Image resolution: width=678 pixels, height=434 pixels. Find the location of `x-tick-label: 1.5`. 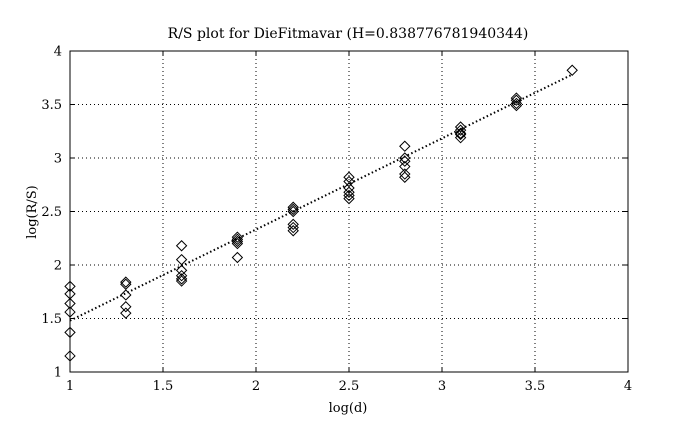

x-tick-label: 1.5 is located at coordinates (163, 386).